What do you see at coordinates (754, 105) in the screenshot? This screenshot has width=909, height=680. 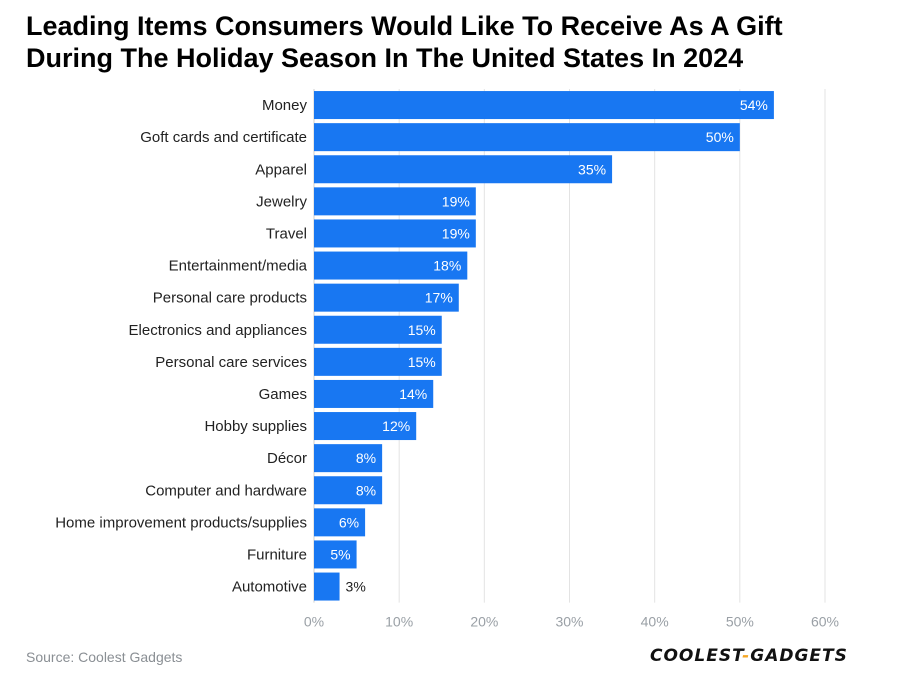 I see `value-label: 54%` at bounding box center [754, 105].